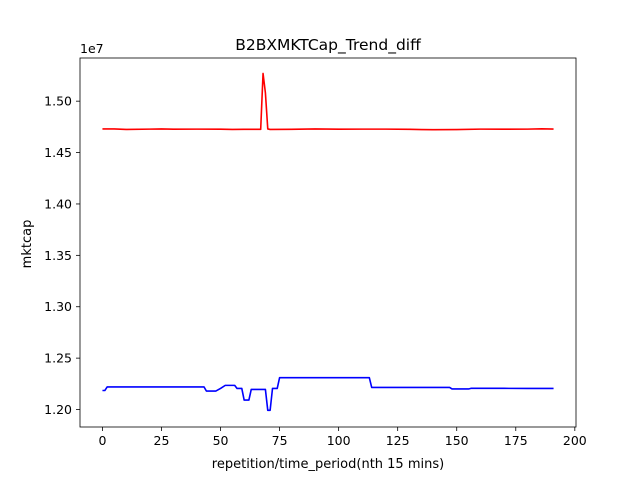 This screenshot has width=640, height=480. What do you see at coordinates (516, 440) in the screenshot?
I see `x-tick-label: 175` at bounding box center [516, 440].